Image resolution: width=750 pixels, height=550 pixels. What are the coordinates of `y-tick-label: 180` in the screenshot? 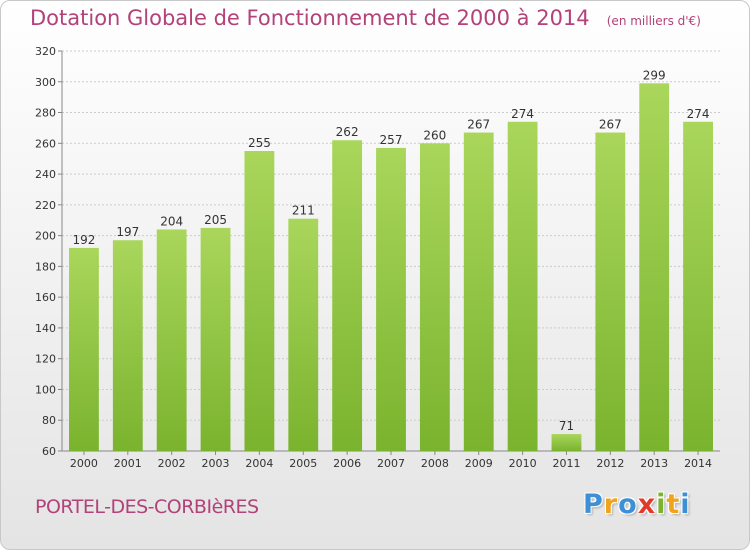 It's located at (45, 266).